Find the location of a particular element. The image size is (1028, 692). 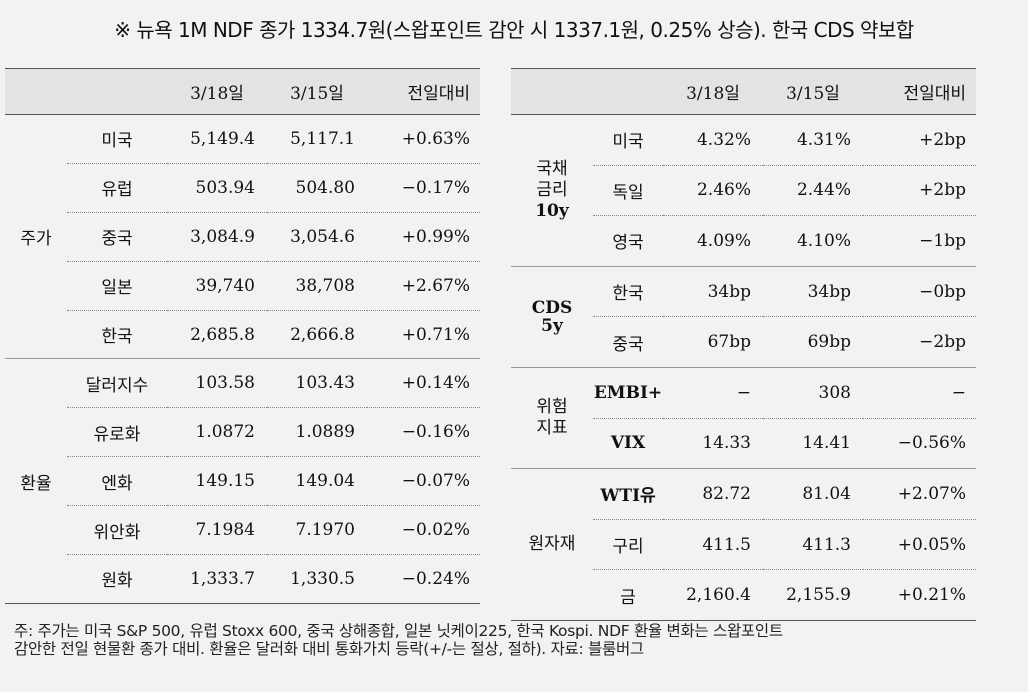

value-cell: 2,685.8 is located at coordinates (217, 335).